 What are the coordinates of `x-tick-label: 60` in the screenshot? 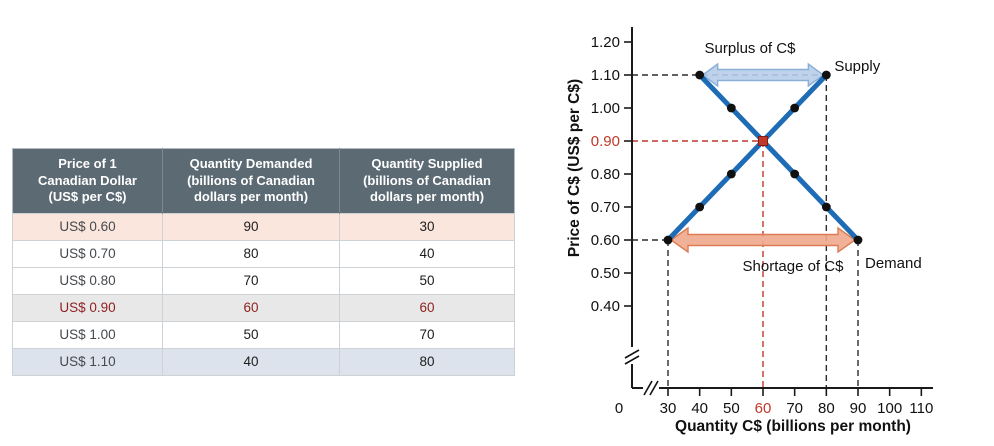 It's located at (763, 408).